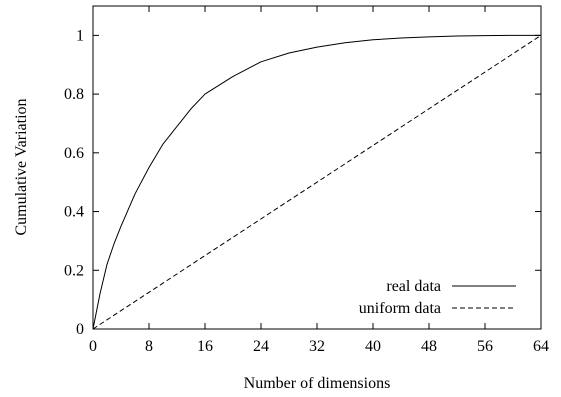 Image resolution: width=561 pixels, height=397 pixels. I want to click on legend: real data uniform data, so click(437, 297).